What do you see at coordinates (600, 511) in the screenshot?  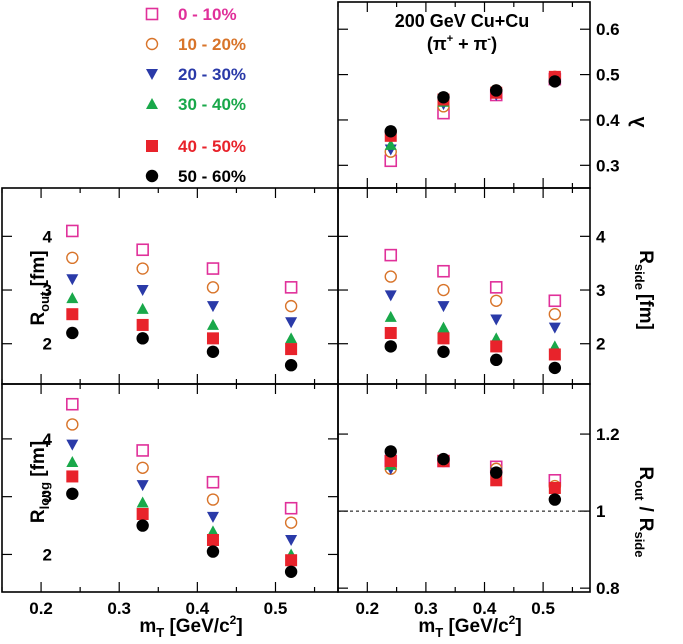 I see `y-tick-label: 1` at bounding box center [600, 511].